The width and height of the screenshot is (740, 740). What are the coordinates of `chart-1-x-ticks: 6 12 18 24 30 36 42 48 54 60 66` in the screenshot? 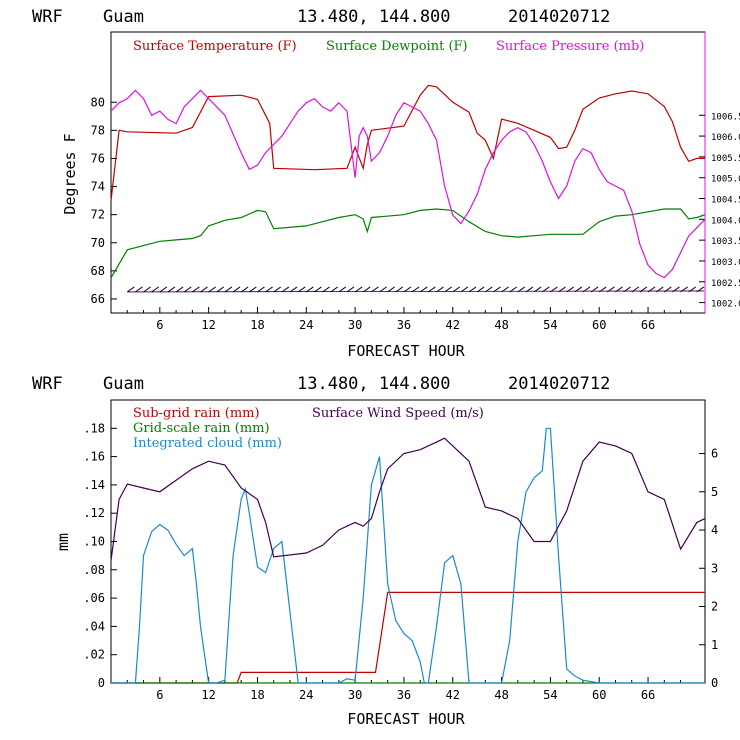 It's located at (404, 319).